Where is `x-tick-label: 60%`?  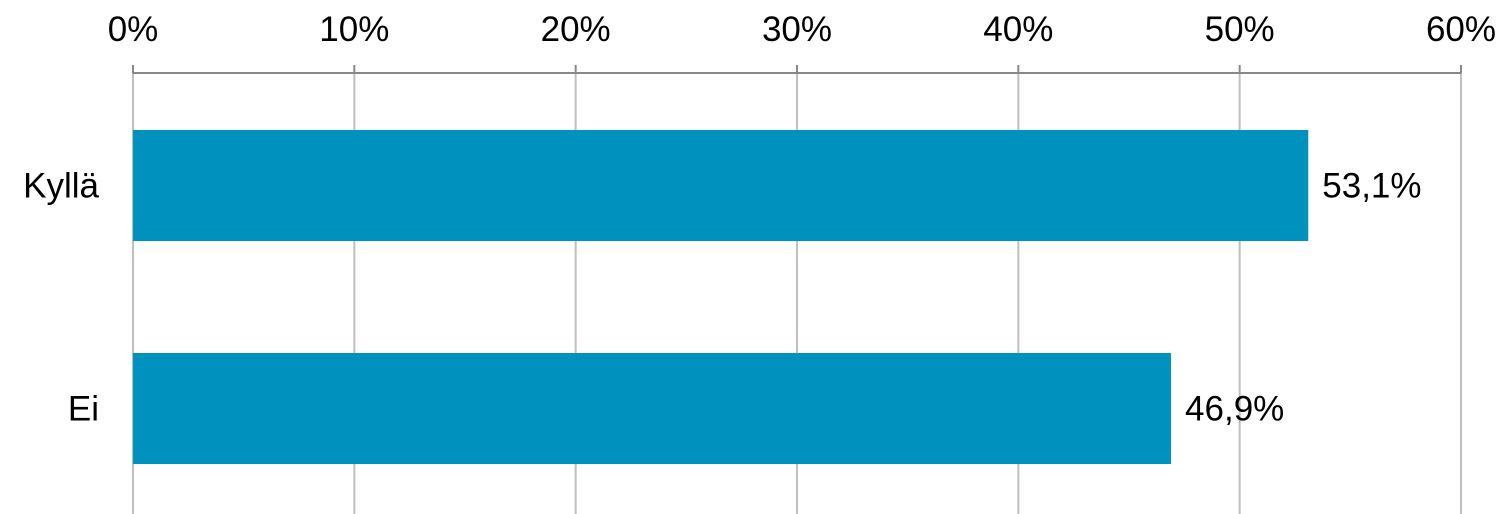
x-tick-label: 60% is located at coordinates (1461, 29).